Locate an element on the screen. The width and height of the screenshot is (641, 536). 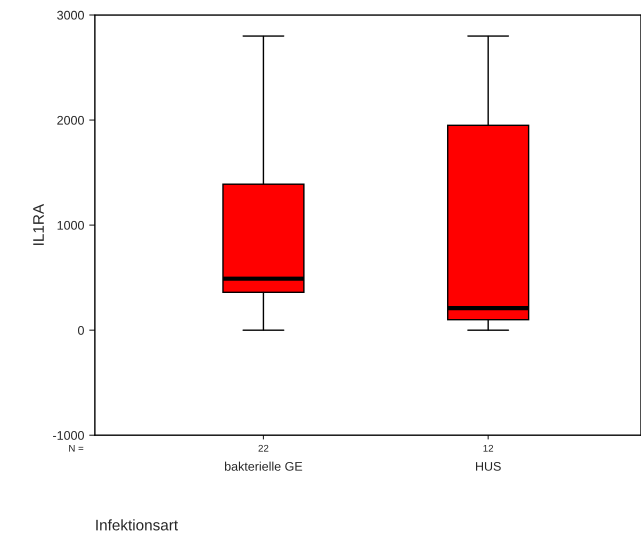
text: 22 is located at coordinates (263, 448).